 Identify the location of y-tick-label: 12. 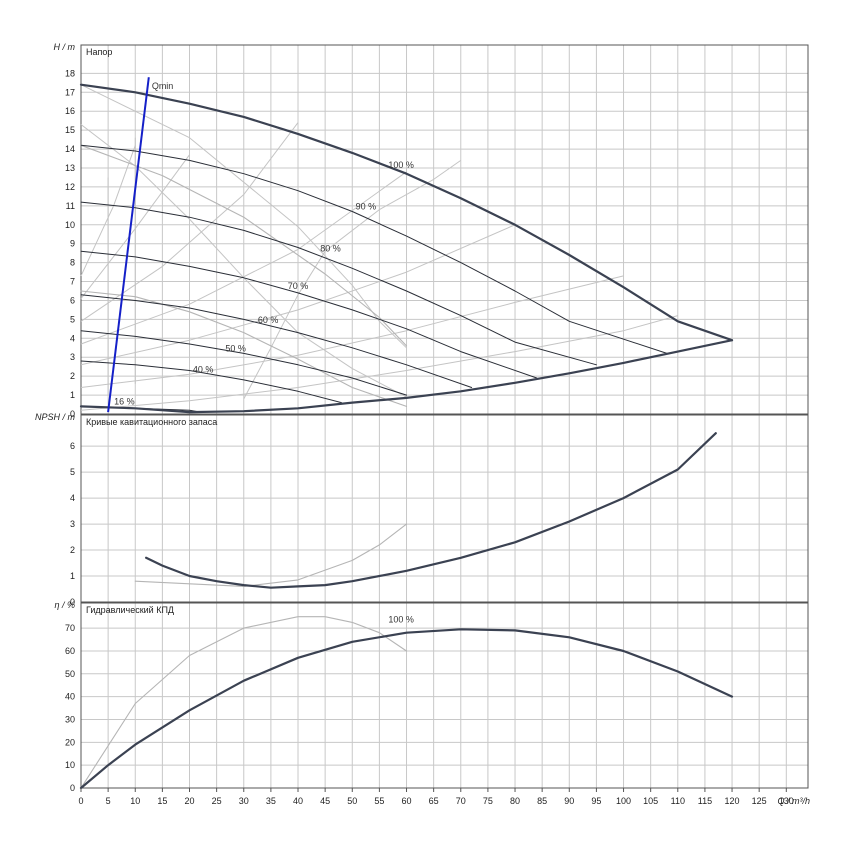
(70, 187).